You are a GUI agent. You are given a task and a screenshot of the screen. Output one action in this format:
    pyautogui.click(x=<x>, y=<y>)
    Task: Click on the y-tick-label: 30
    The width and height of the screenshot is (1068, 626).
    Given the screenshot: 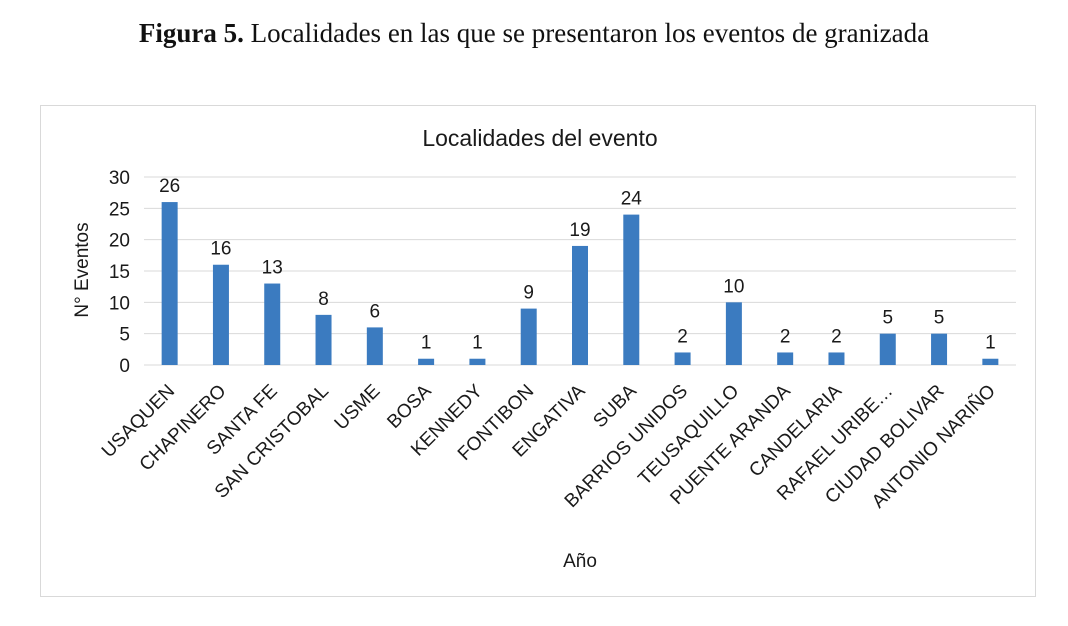 What is the action you would take?
    pyautogui.click(x=119, y=178)
    